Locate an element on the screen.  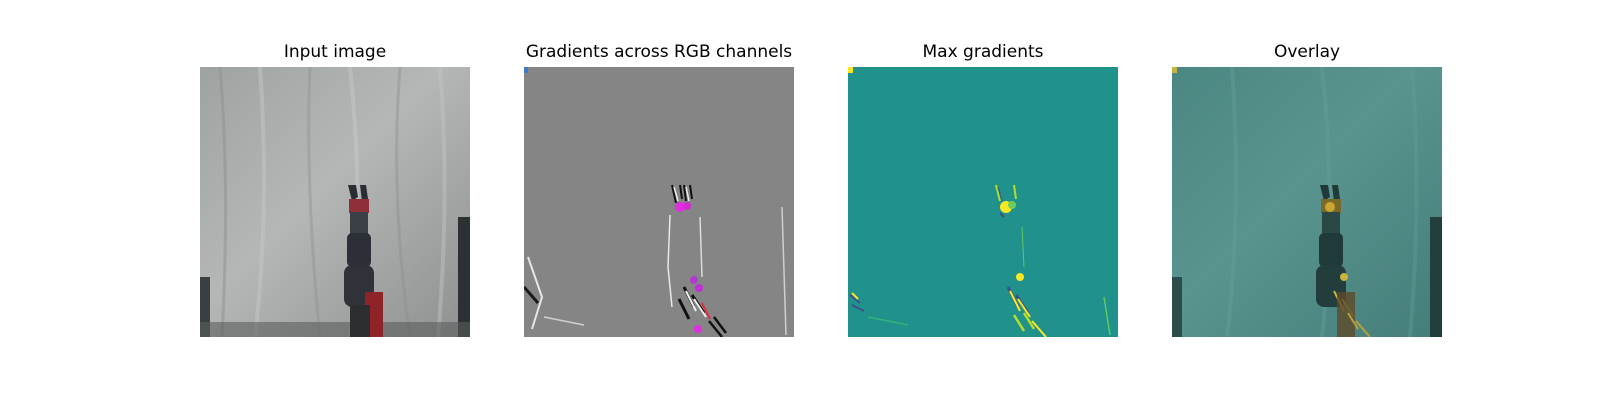
gradient-overlay is located at coordinates (1307, 202).